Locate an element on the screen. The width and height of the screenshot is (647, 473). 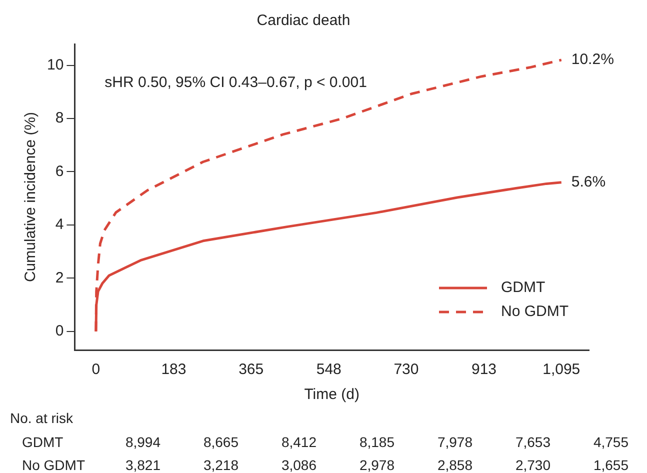
text: 1,655 is located at coordinates (611, 465).